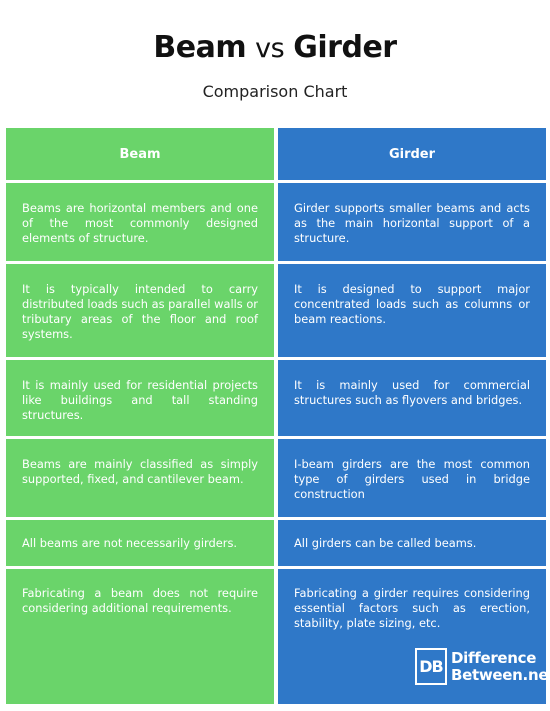 The height and width of the screenshot is (711, 550). I want to click on girder-header: Girder, so click(412, 154).